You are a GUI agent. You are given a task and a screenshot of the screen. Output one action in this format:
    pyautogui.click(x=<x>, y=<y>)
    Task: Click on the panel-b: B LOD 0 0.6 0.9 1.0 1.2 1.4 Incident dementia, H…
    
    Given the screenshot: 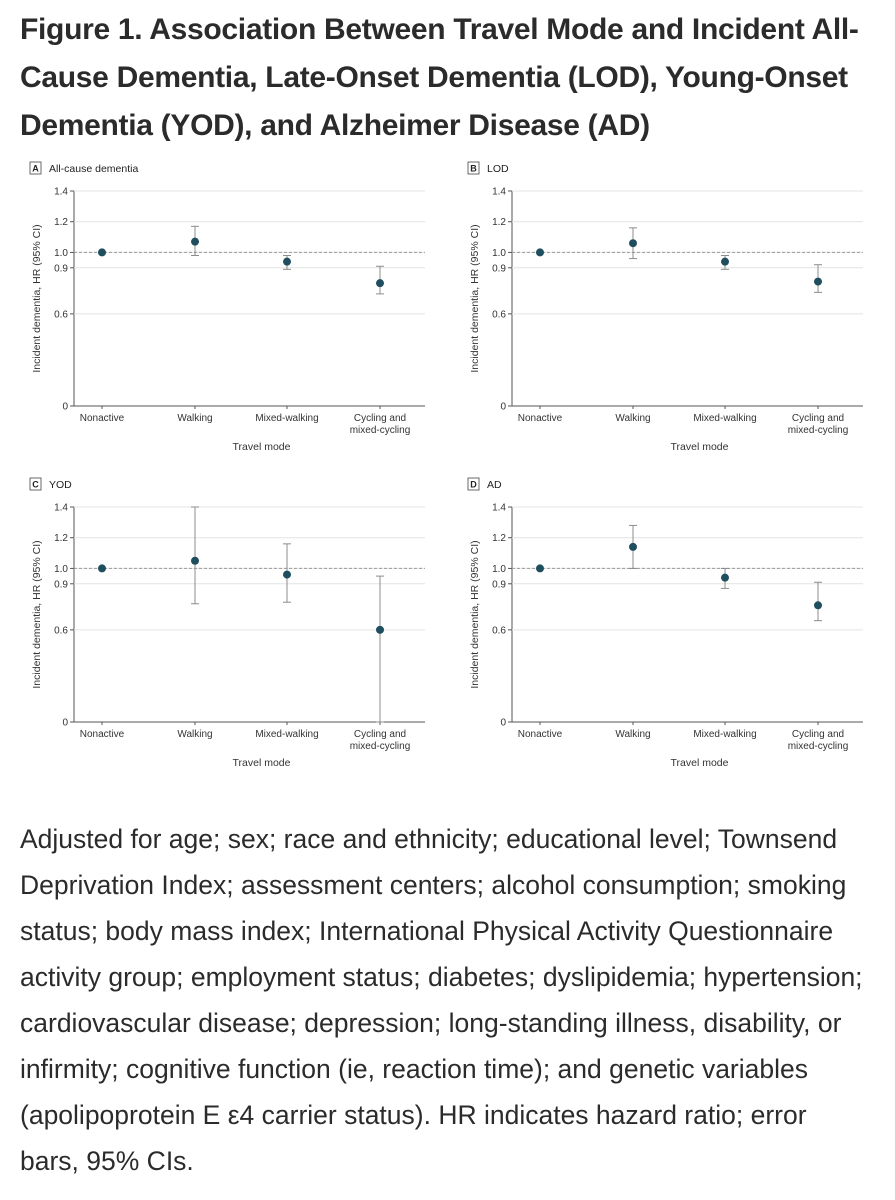 What is the action you would take?
    pyautogui.click(x=665, y=307)
    